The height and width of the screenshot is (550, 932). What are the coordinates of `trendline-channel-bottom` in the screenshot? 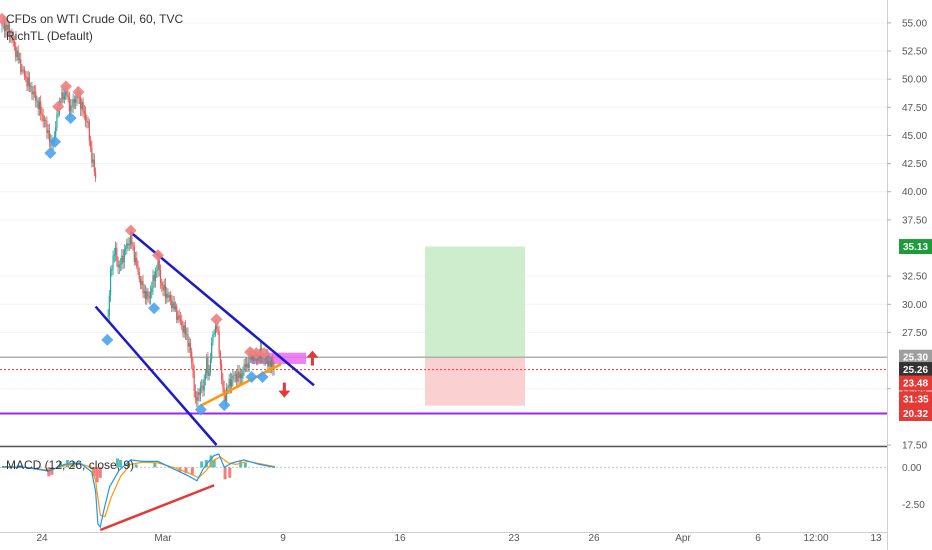 It's located at (156, 375).